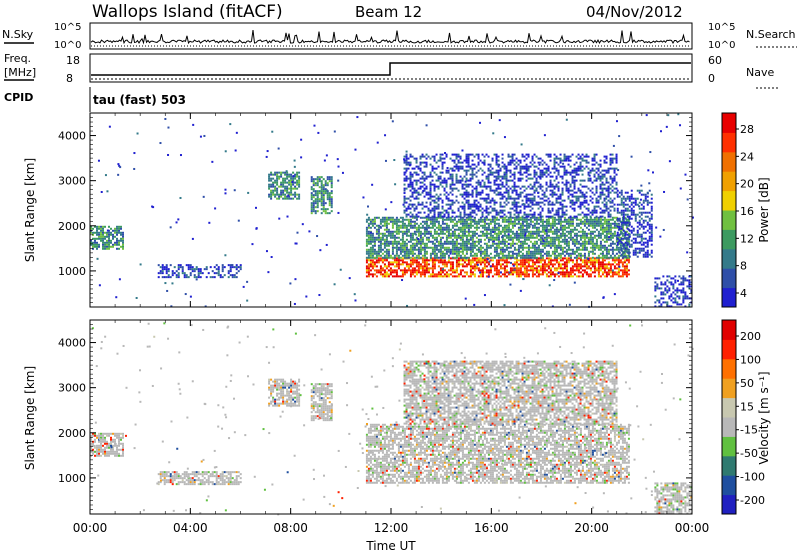 The image size is (800, 554). What do you see at coordinates (67, 45) in the screenshot?
I see `nsky-tick-low: 10^0` at bounding box center [67, 45].